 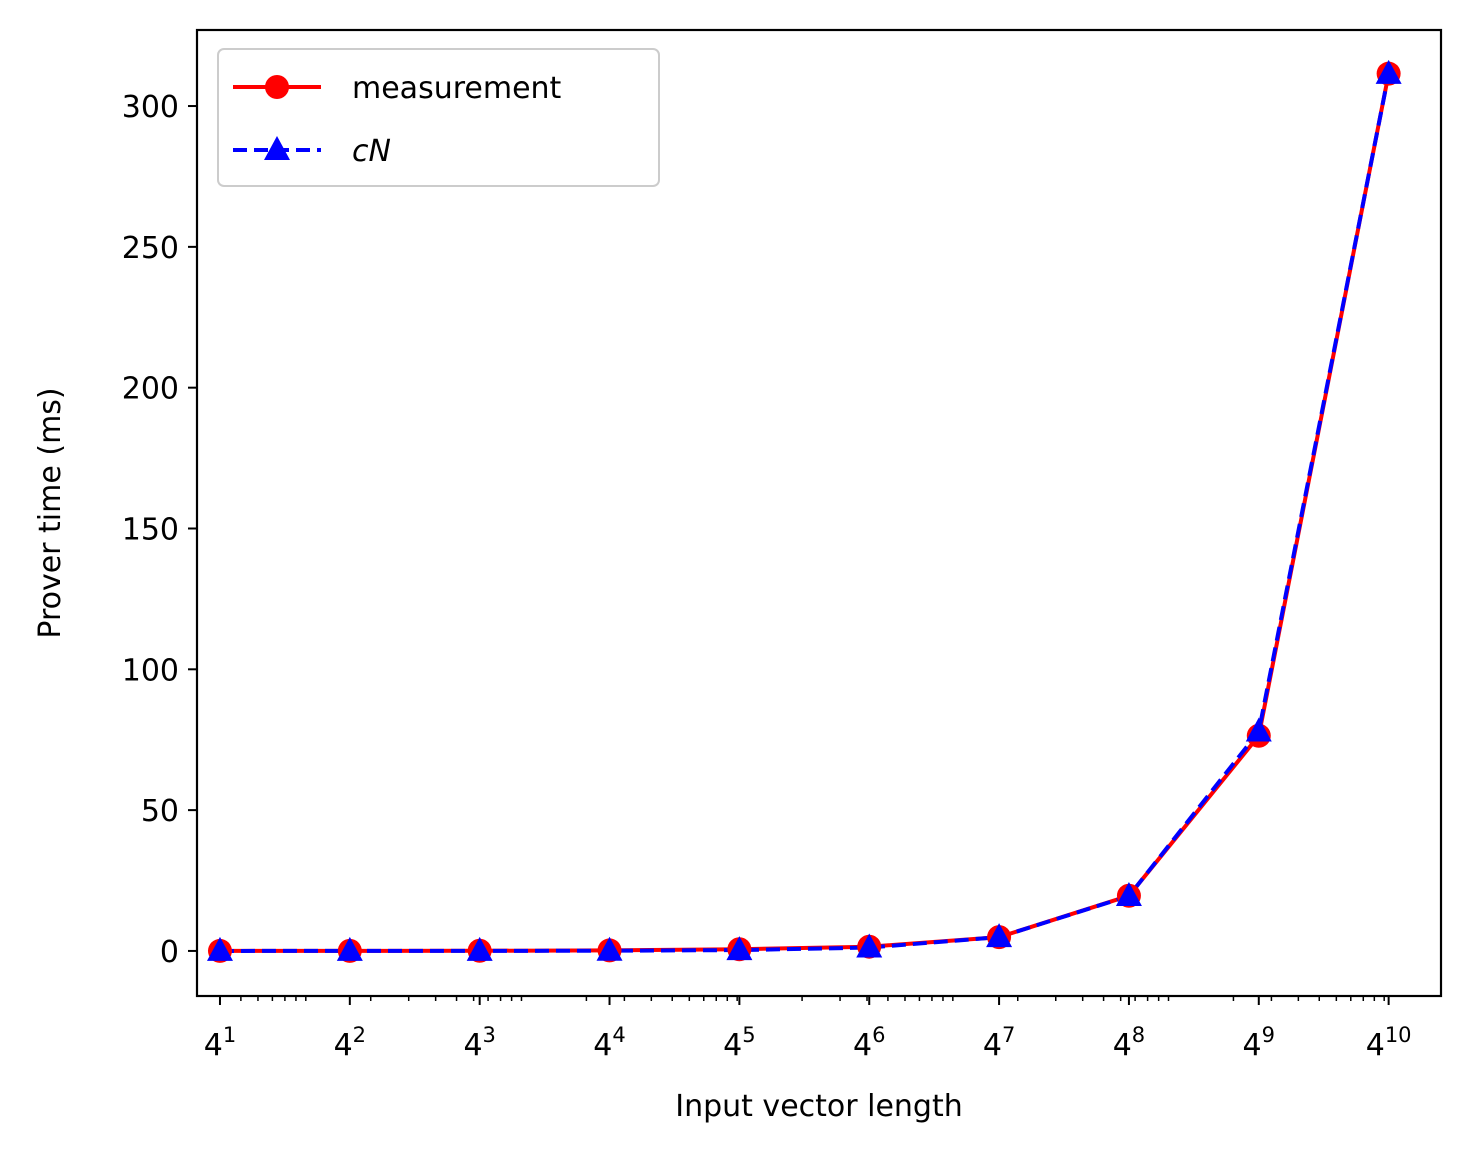 I want to click on legend-cn-label: cN, so click(x=371, y=151).